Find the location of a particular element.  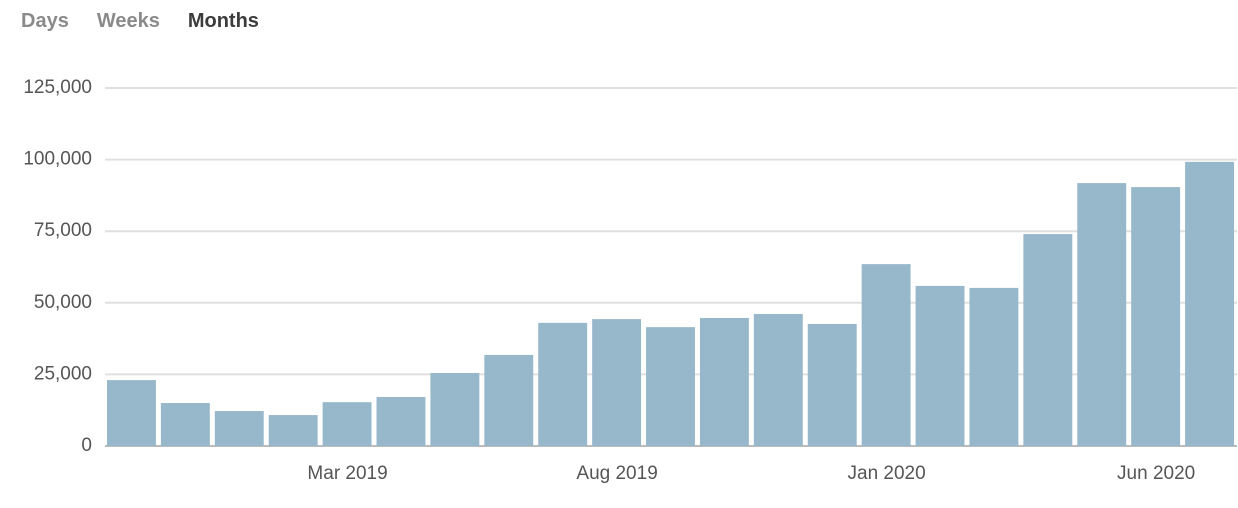

y-tick-label: 0 is located at coordinates (86, 445).